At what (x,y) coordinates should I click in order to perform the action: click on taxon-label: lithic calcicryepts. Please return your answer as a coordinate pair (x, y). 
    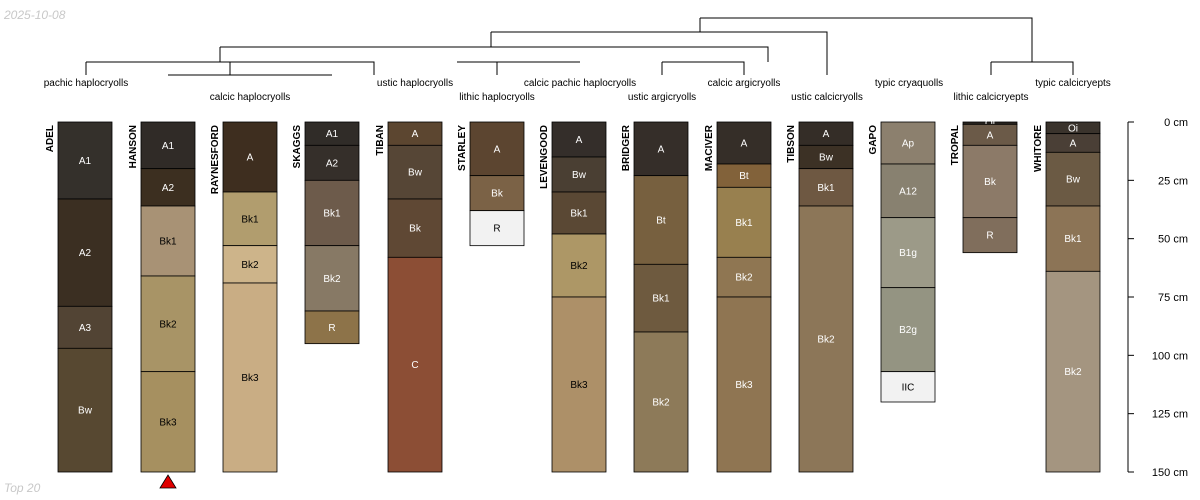
    Looking at the image, I should click on (990, 97).